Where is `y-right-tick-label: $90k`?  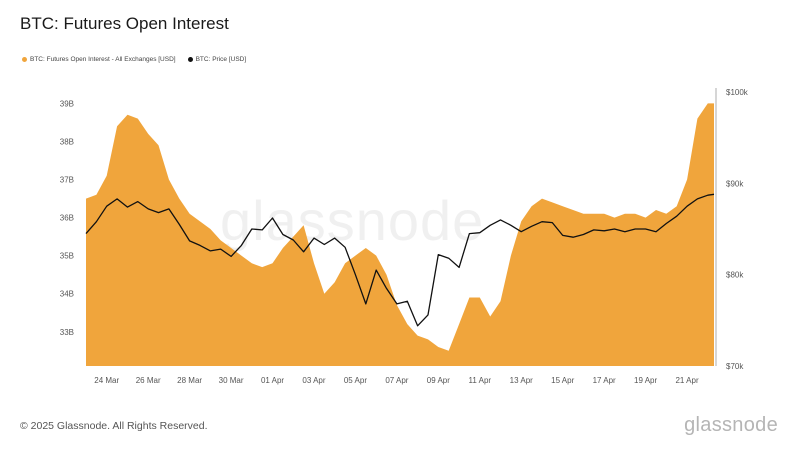
y-right-tick-label: $90k is located at coordinates (735, 183).